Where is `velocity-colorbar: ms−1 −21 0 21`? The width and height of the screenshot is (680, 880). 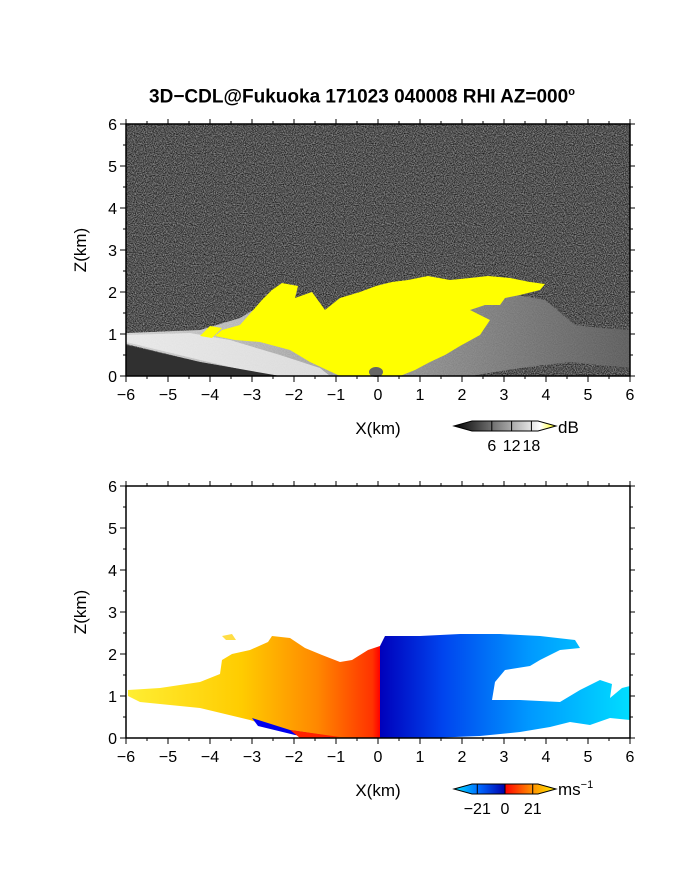
velocity-colorbar: ms−1 −21 0 21 is located at coordinates (522, 798).